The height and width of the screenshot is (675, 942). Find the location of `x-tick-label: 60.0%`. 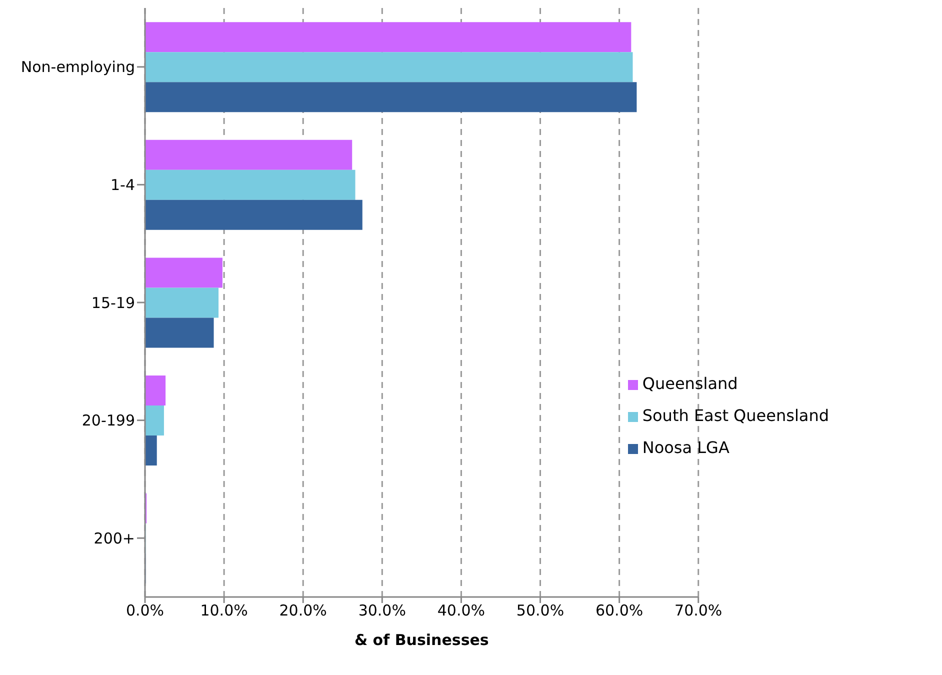

x-tick-label: 60.0% is located at coordinates (619, 611).